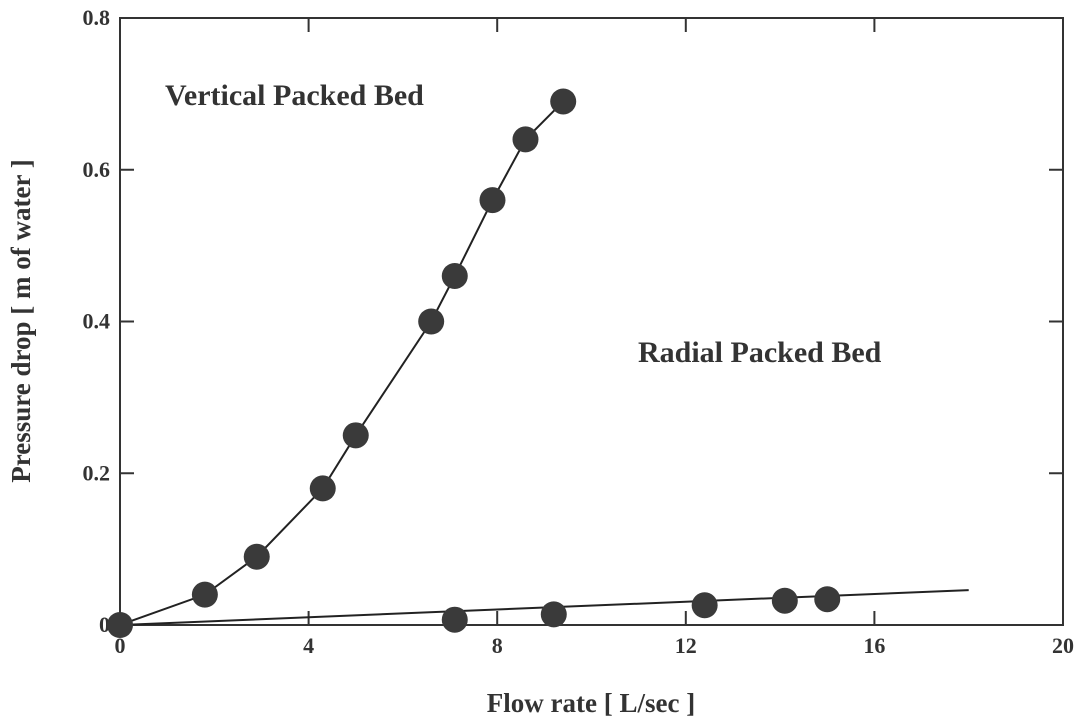  What do you see at coordinates (308, 645) in the screenshot?
I see `x-tick-label: 4` at bounding box center [308, 645].